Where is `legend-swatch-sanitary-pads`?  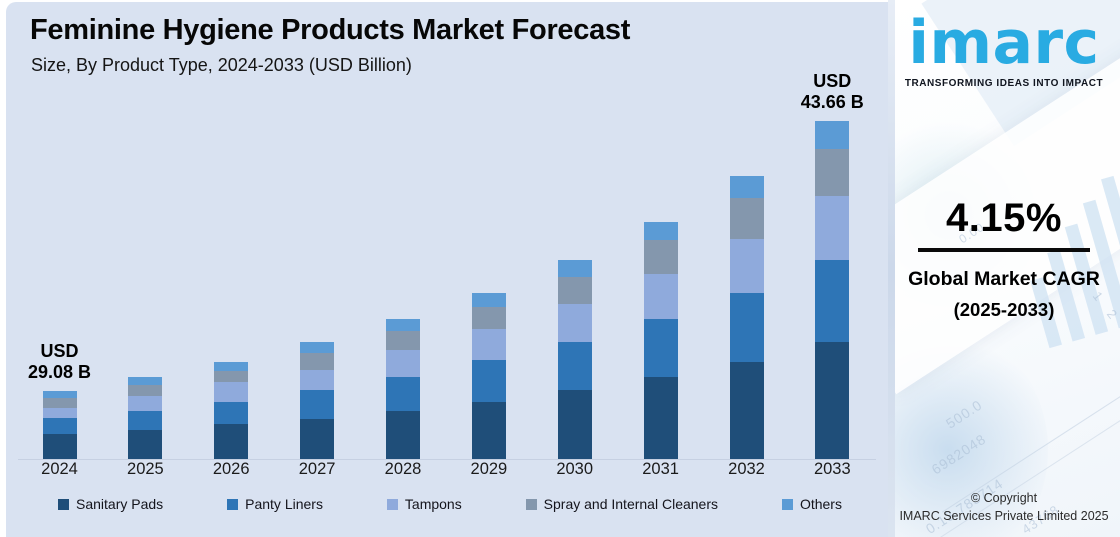
legend-swatch-sanitary-pads is located at coordinates (63, 504).